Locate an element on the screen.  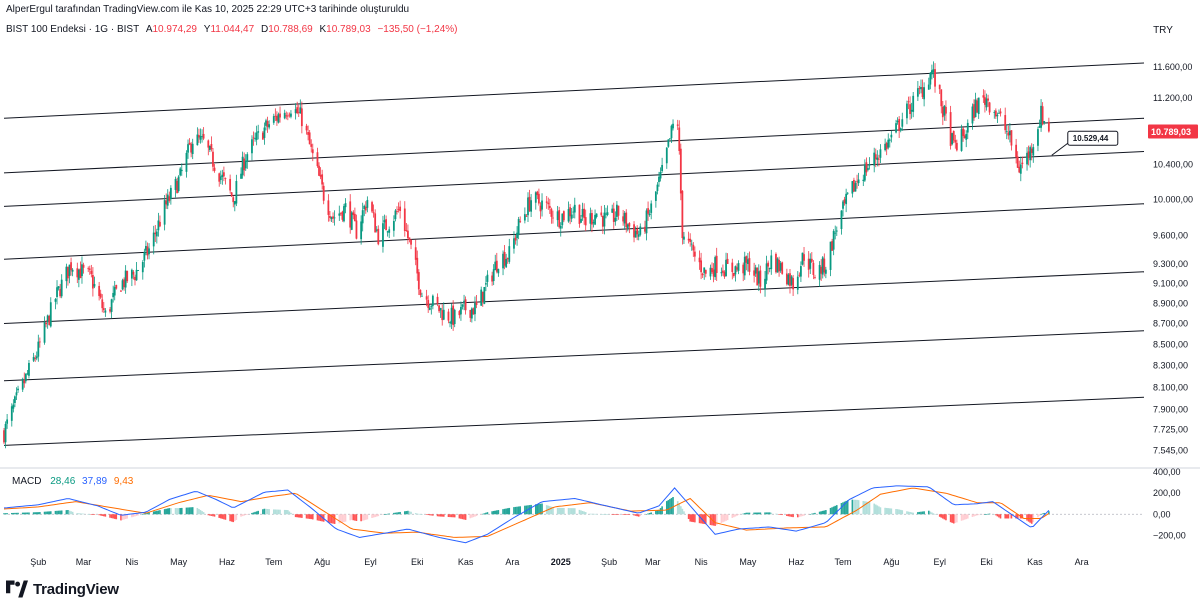
macd-hist-value: 28,46 is located at coordinates (63, 481).